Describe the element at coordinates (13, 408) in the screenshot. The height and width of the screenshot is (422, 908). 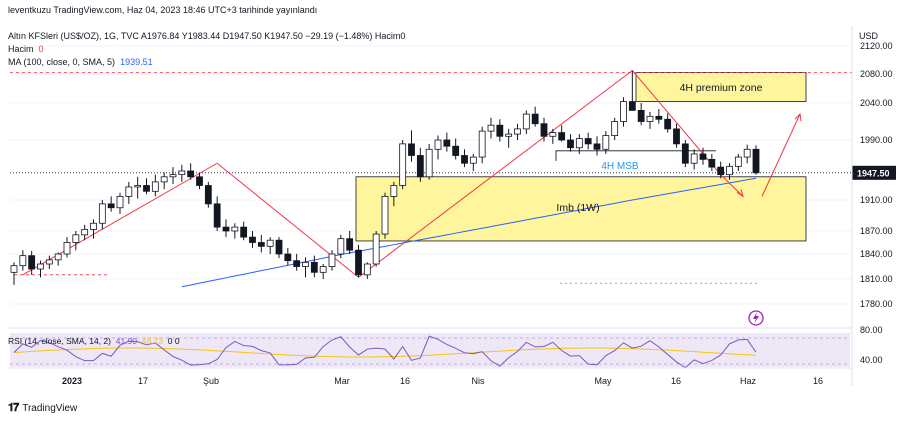
I see `tv-logo-icon: 𝟏𝟕` at that location.